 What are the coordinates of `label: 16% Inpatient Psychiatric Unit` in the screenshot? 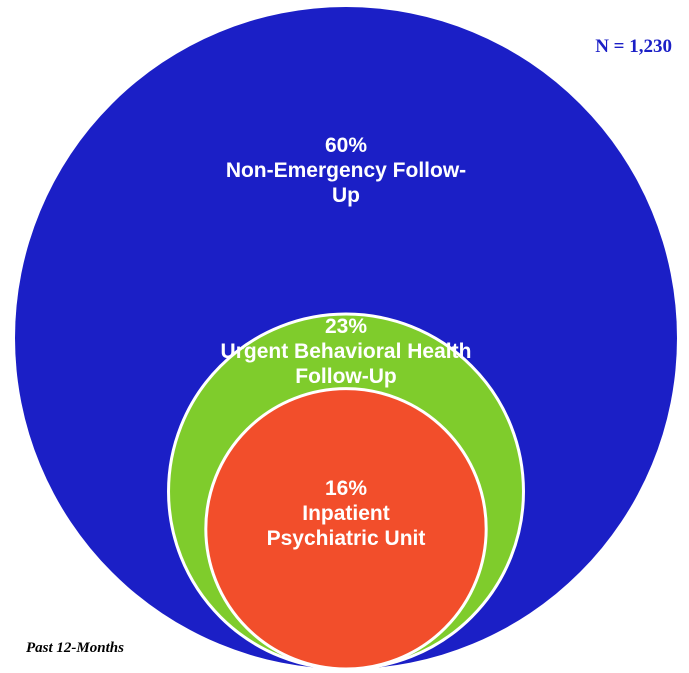 It's located at (346, 514).